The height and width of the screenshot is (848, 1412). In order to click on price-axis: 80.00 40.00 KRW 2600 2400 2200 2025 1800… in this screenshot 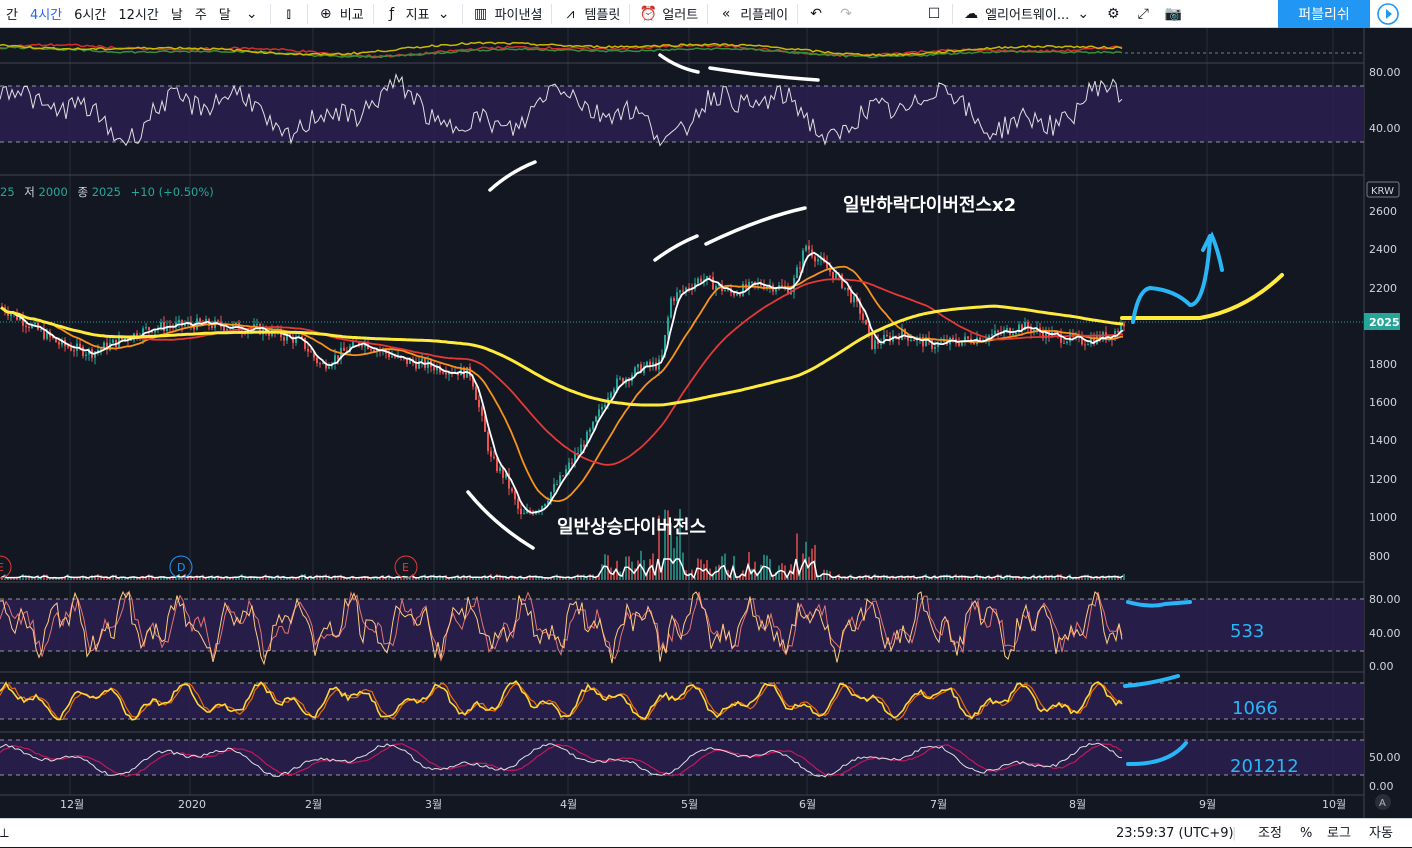, I will do `click(1382, 429)`.